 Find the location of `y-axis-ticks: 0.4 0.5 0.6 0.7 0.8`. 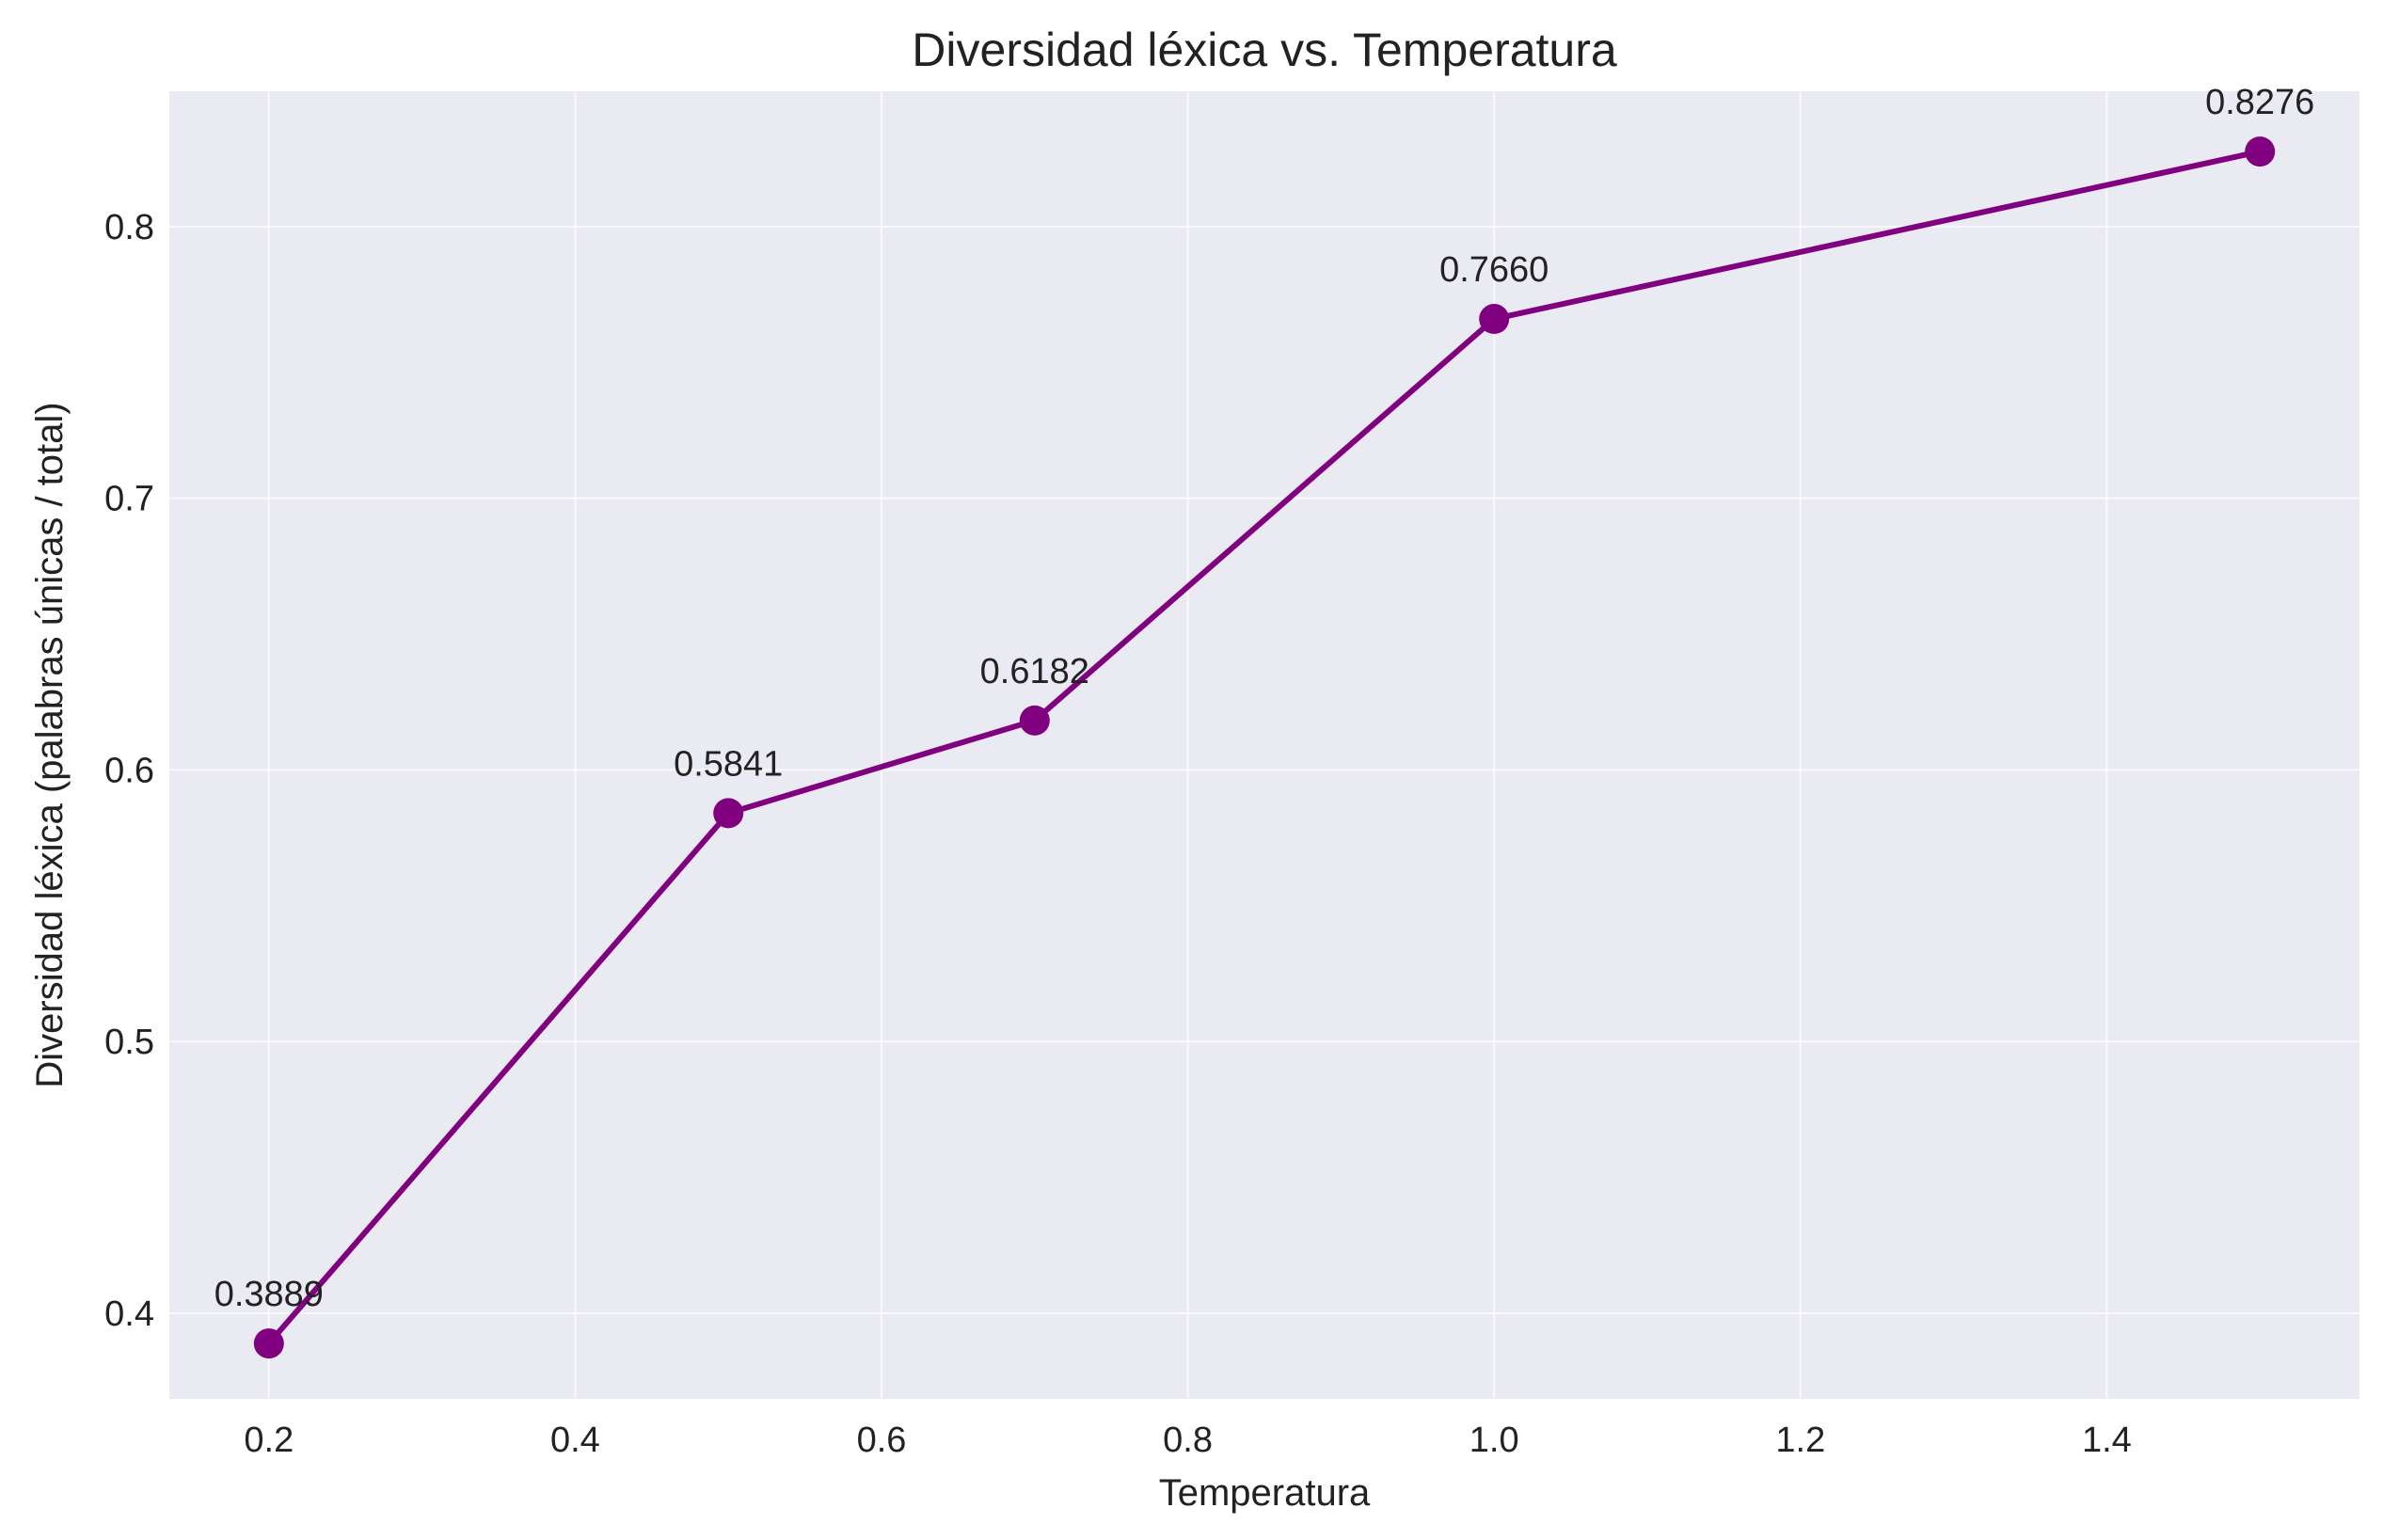

y-axis-ticks: 0.4 0.5 0.6 0.7 0.8 is located at coordinates (129, 771).